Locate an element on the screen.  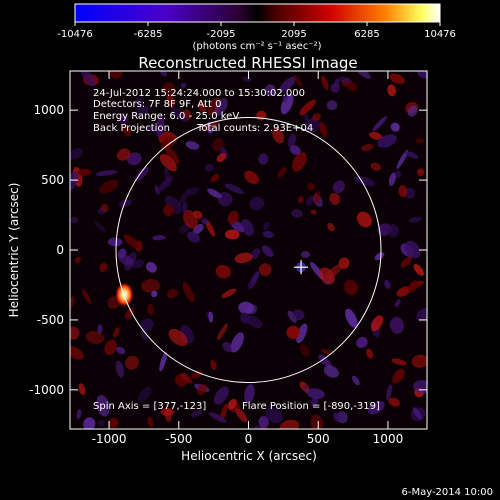
colorbar-tick-label: -10476 is located at coordinates (74, 34).